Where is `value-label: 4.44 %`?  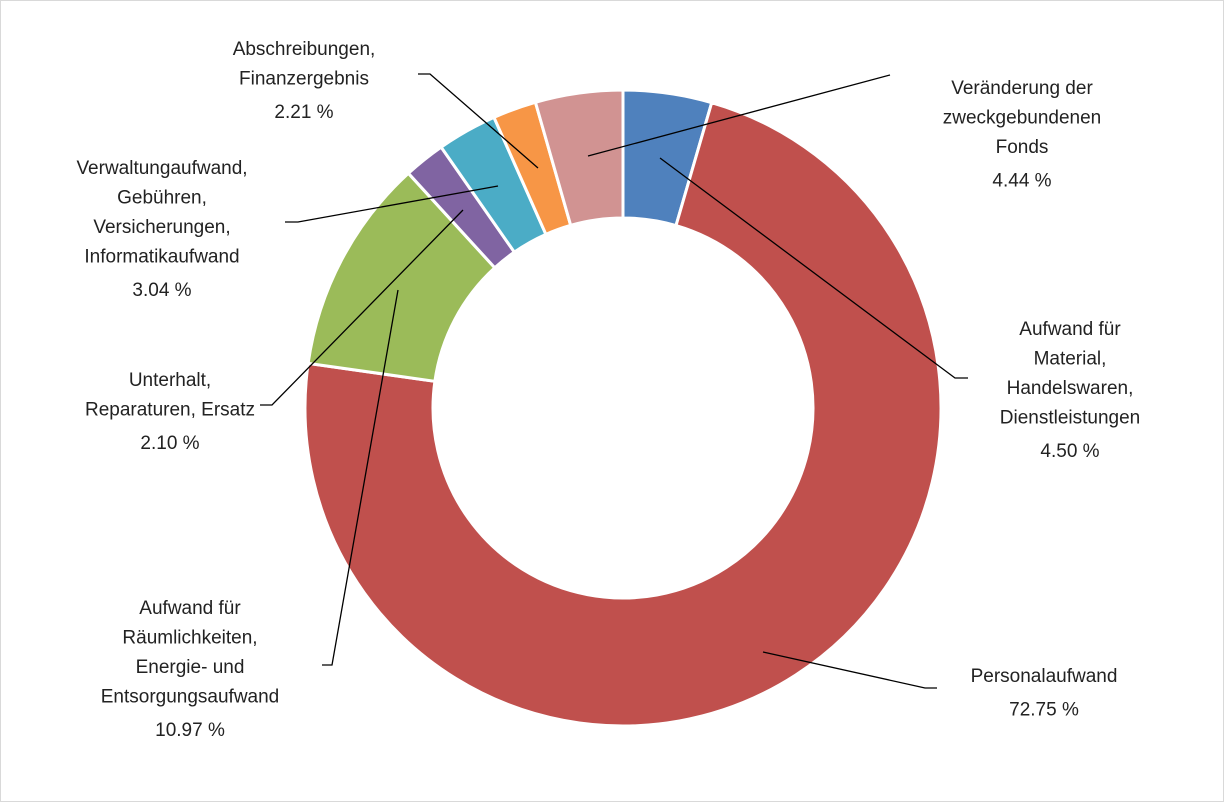
value-label: 4.44 % is located at coordinates (1021, 181).